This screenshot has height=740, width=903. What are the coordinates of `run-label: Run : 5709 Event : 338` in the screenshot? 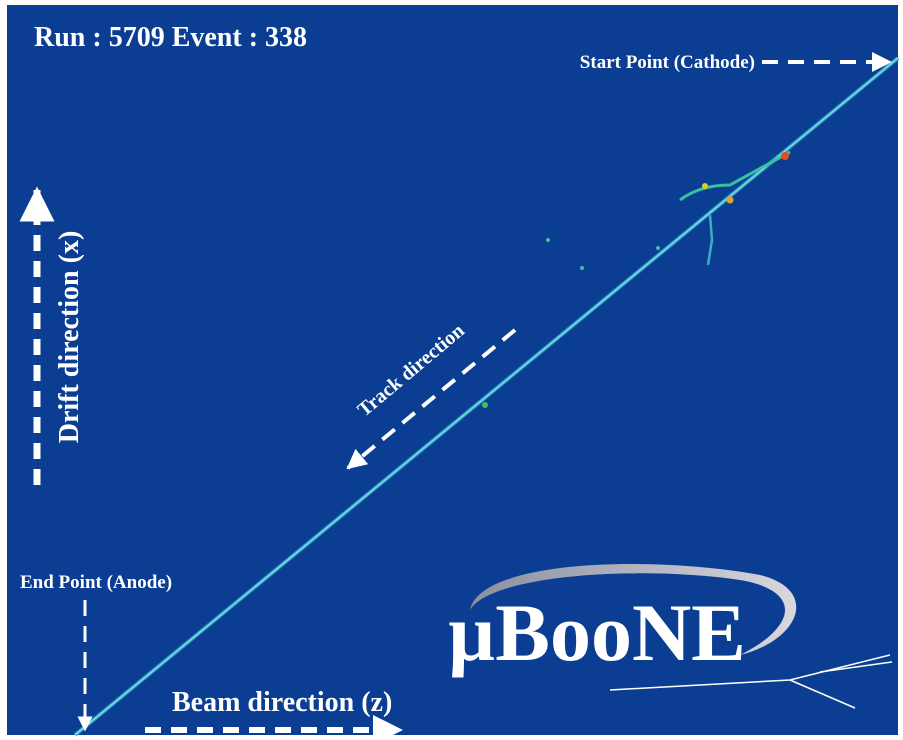 It's located at (170, 37).